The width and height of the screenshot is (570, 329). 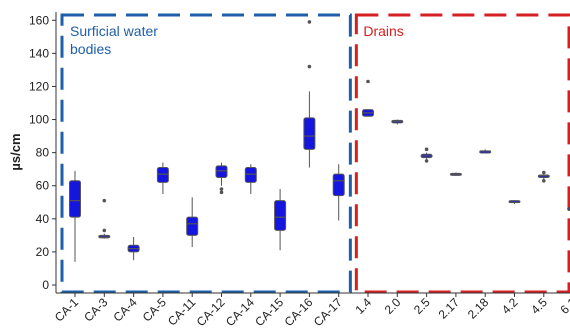 I want to click on x-tick-label: CA-5, so click(x=154, y=309).